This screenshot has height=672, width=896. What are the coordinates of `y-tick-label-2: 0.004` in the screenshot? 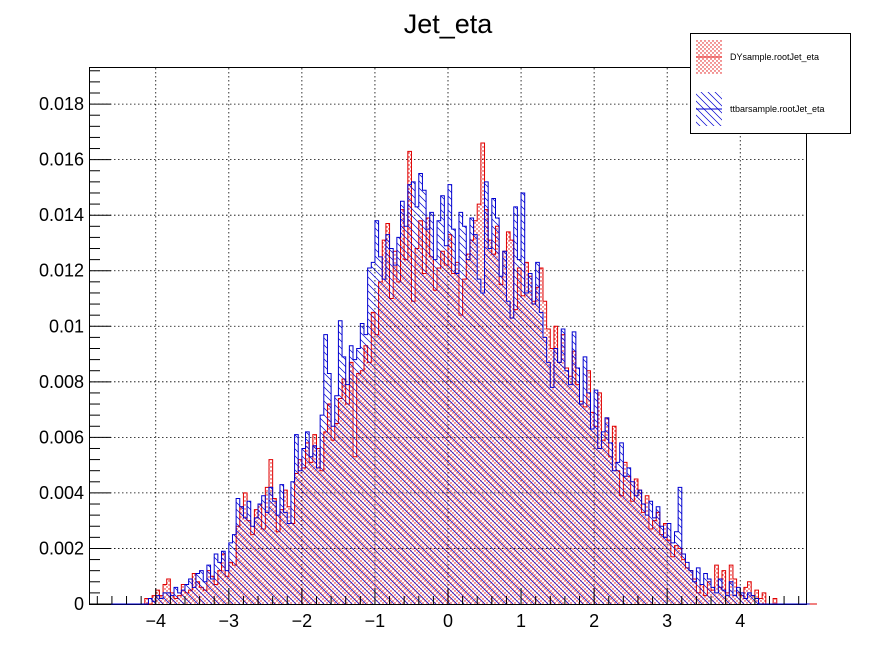 It's located at (61, 493).